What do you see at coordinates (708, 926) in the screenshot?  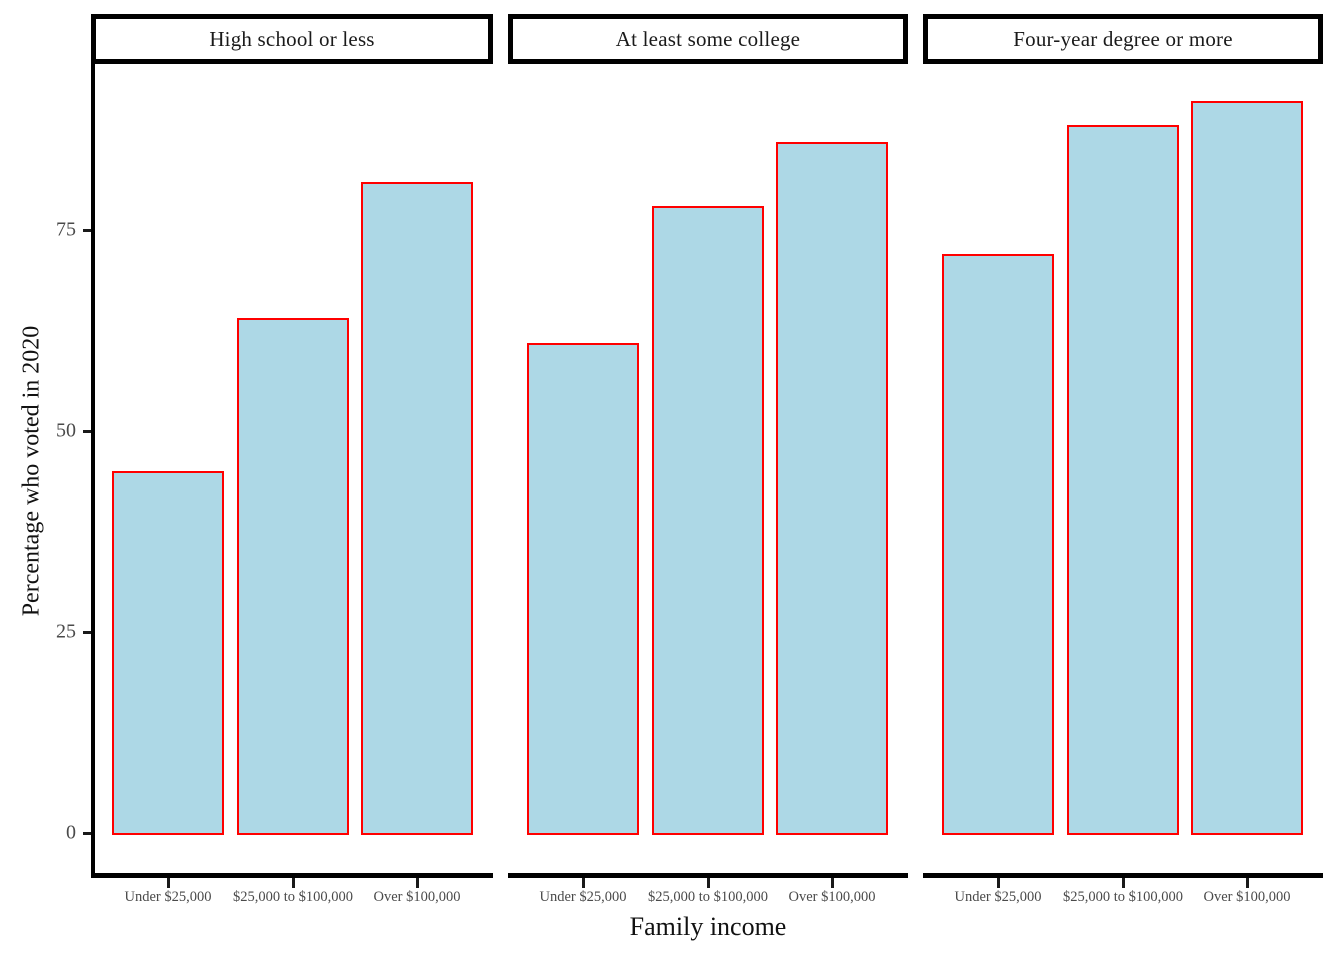 I see `x-axis-title: Family income` at bounding box center [708, 926].